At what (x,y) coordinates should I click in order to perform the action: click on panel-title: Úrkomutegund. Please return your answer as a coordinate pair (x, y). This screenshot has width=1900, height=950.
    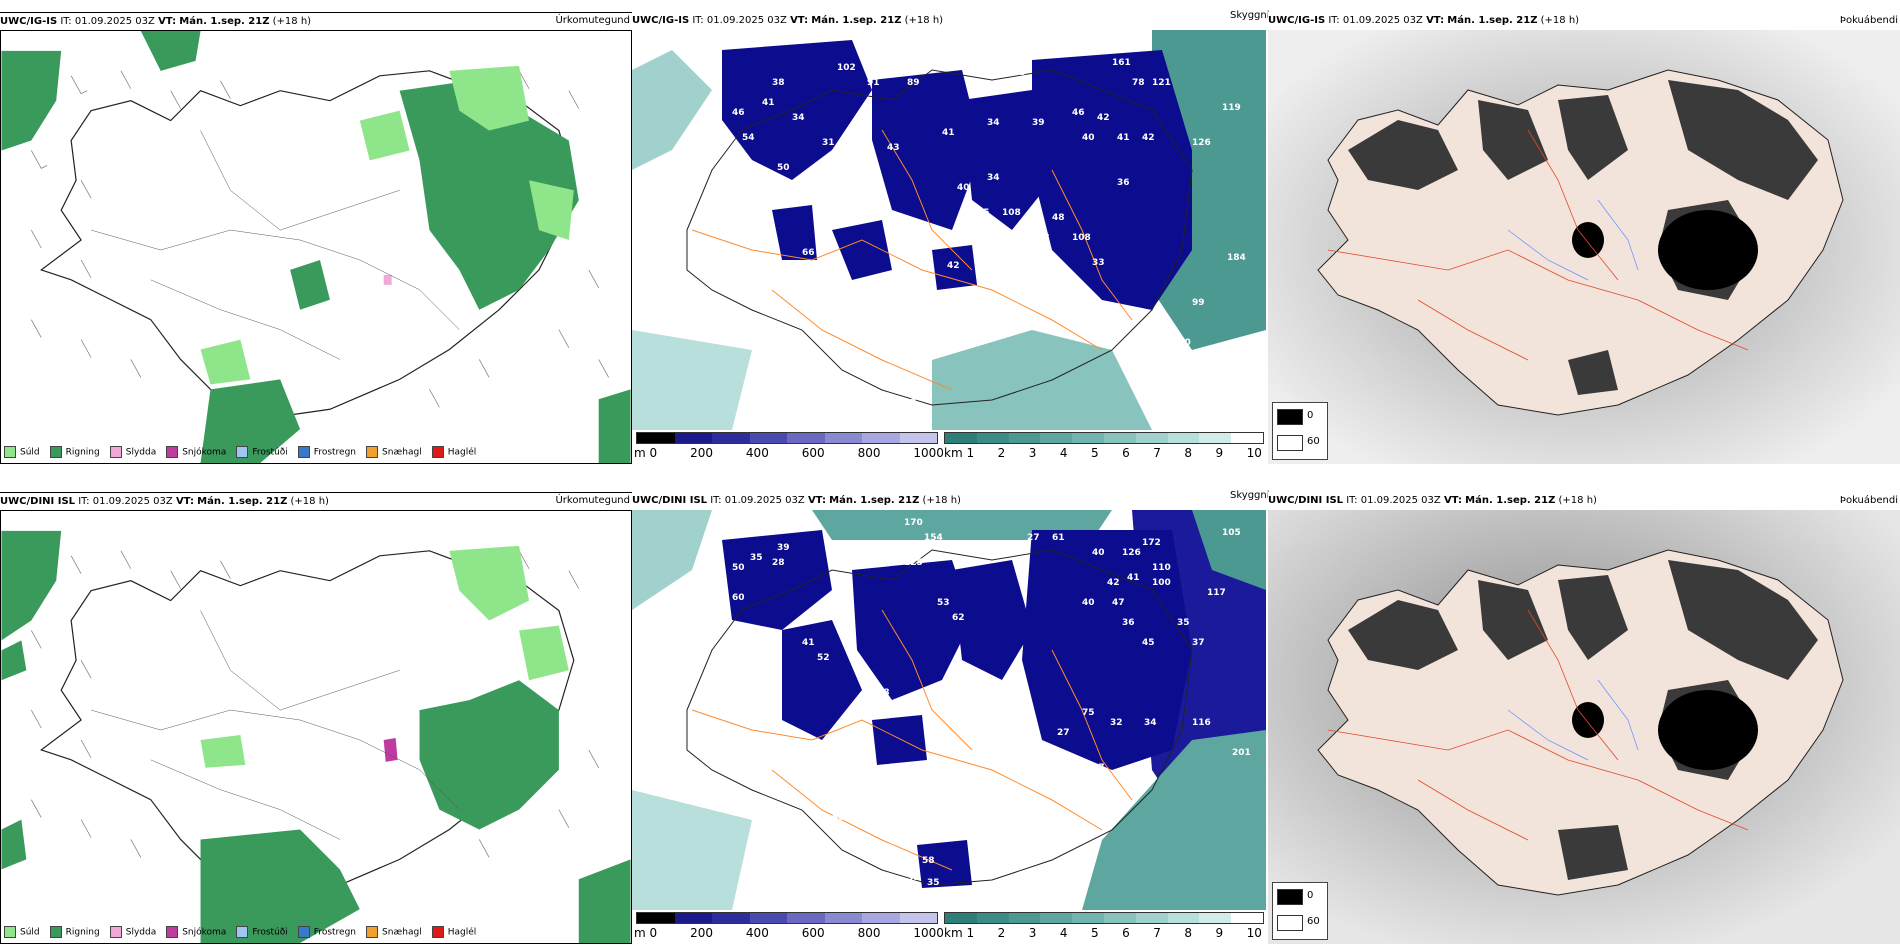
    Looking at the image, I should click on (592, 500).